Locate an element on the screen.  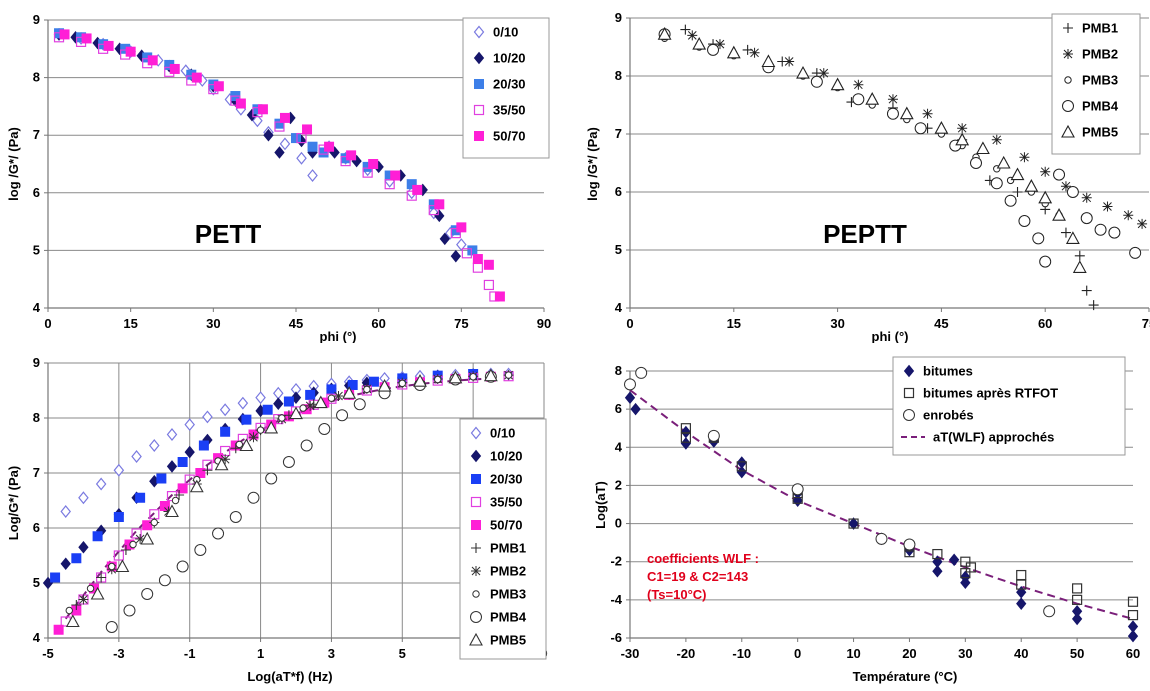
series-pmb5 is located at coordinates (872, 150).